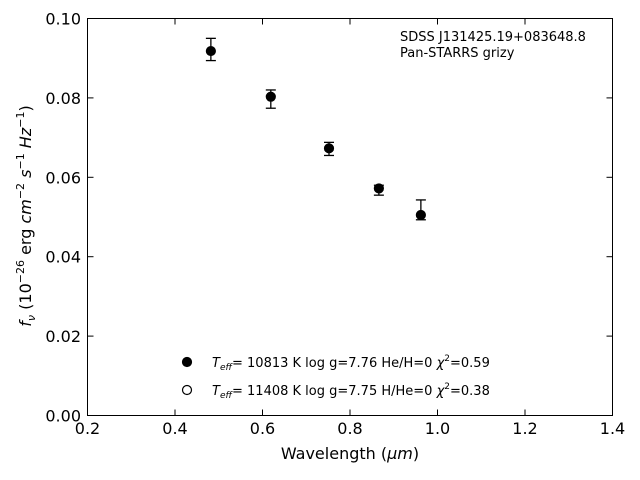 This screenshot has width=640, height=480. What do you see at coordinates (63, 177) in the screenshot?
I see `y-tick-label: 0.06` at bounding box center [63, 177].